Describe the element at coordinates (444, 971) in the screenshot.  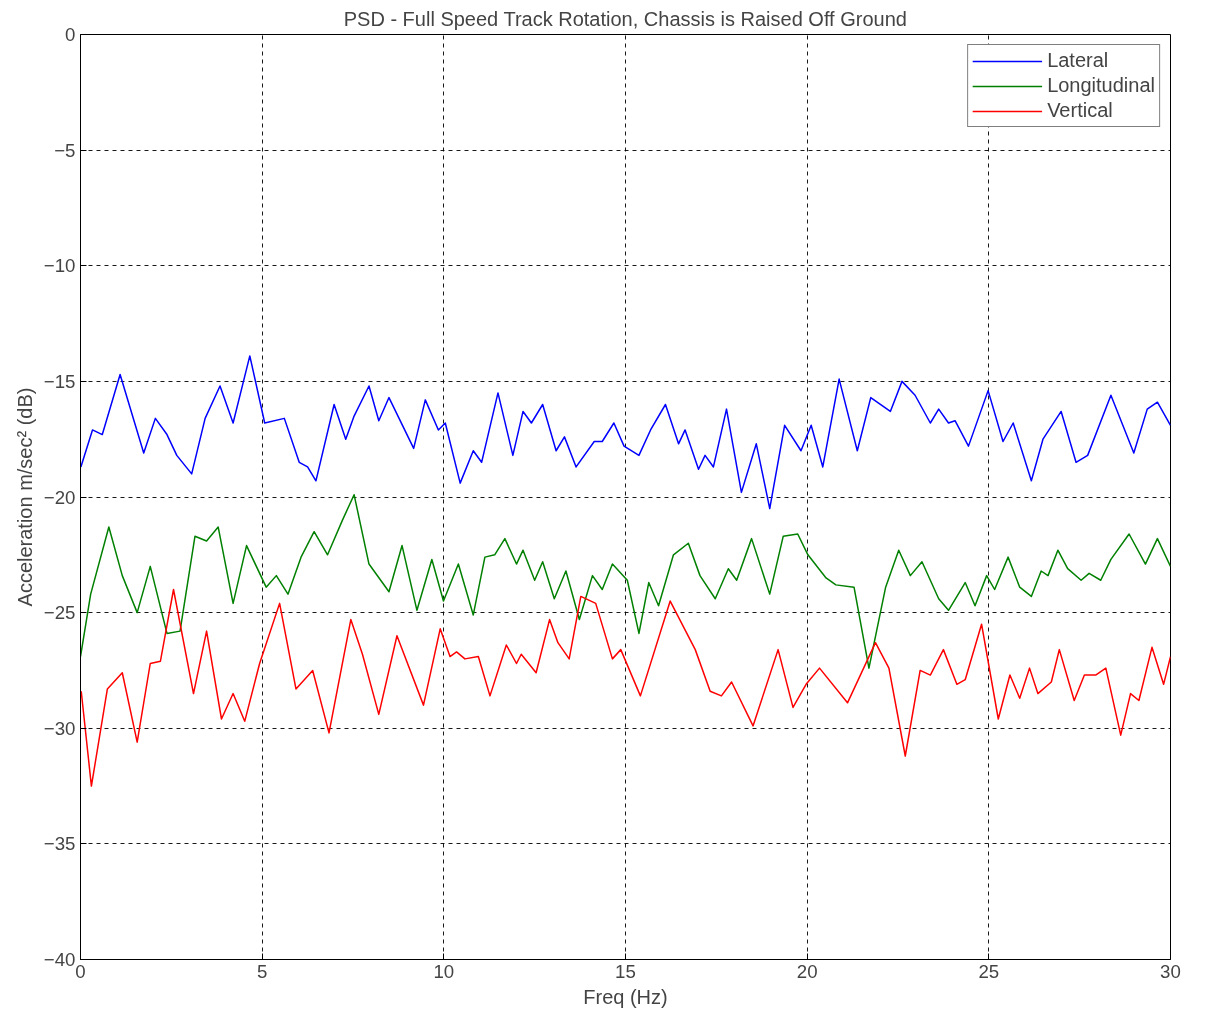
I see `x-tick-label: 10` at that location.